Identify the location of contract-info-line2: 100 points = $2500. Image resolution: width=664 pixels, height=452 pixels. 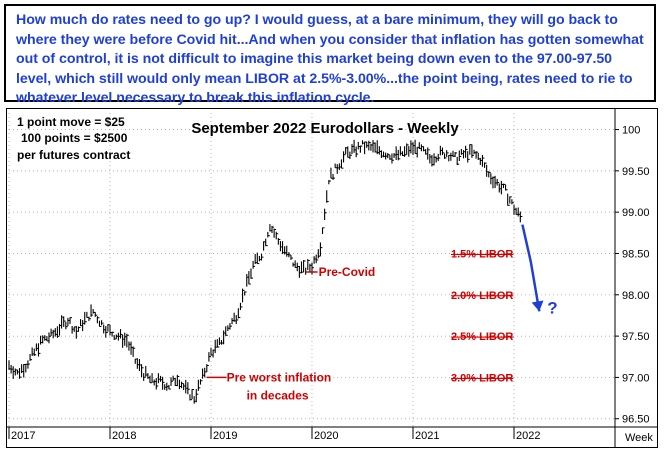
(74, 138).